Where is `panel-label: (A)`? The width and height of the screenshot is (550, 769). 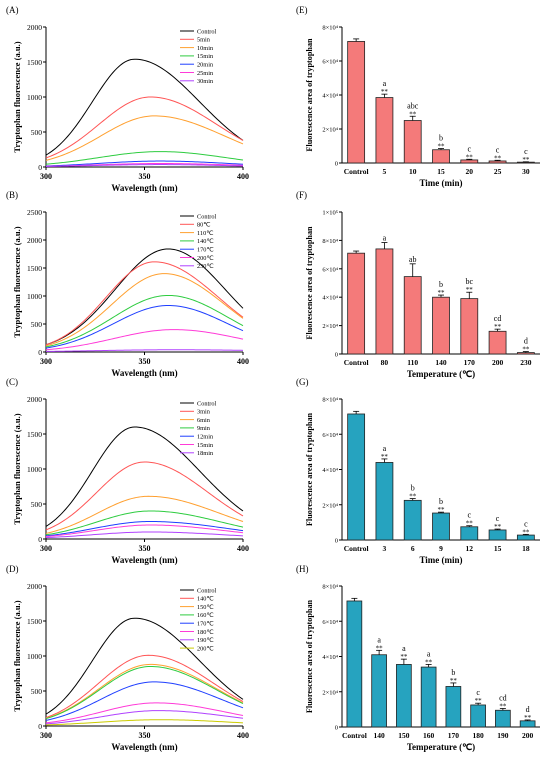 panel-label: (A) is located at coordinates (12, 10).